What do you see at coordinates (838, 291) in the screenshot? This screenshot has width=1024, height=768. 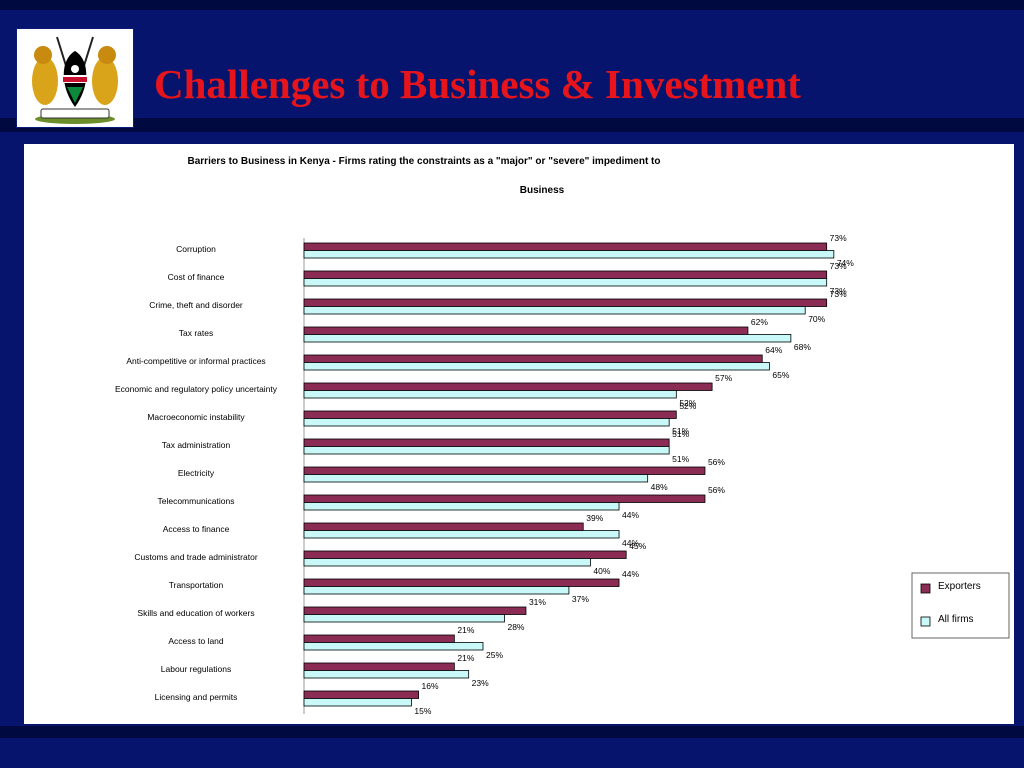 I see `value-label-all-firms-cost-of-finance: 73%` at bounding box center [838, 291].